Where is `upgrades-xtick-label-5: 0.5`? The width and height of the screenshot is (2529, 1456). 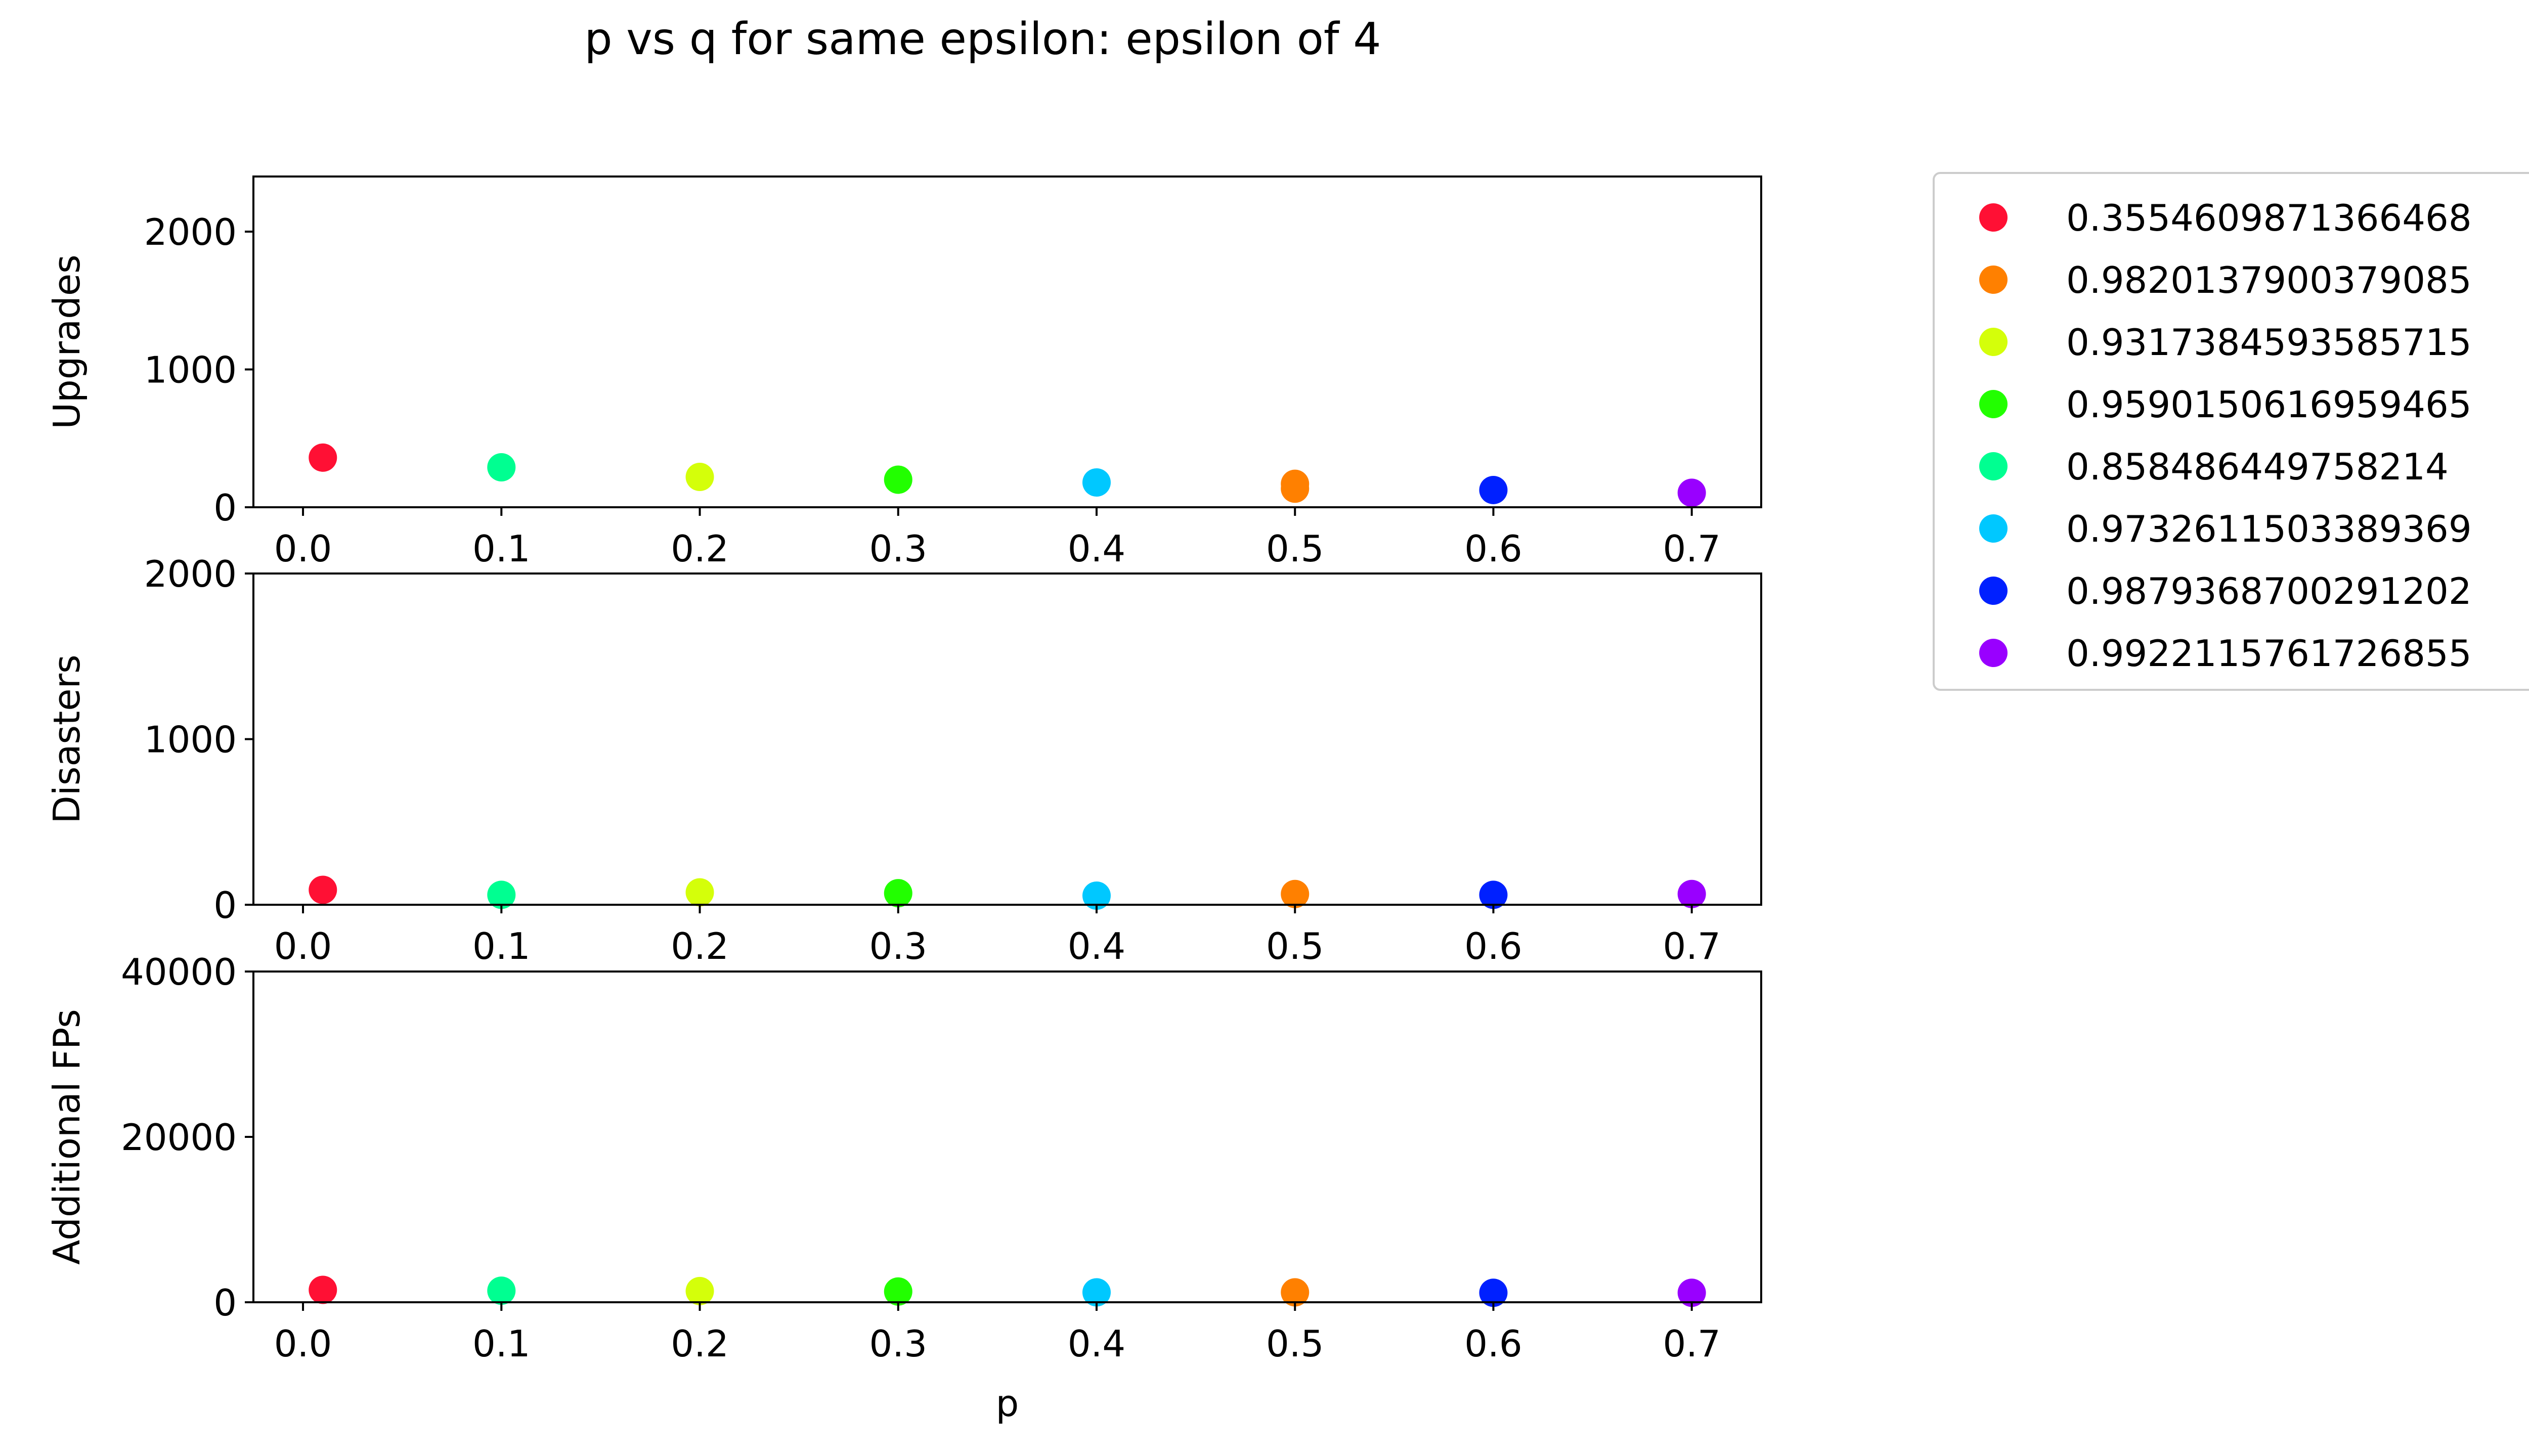
upgrades-xtick-label-5: 0.5 is located at coordinates (1295, 549).